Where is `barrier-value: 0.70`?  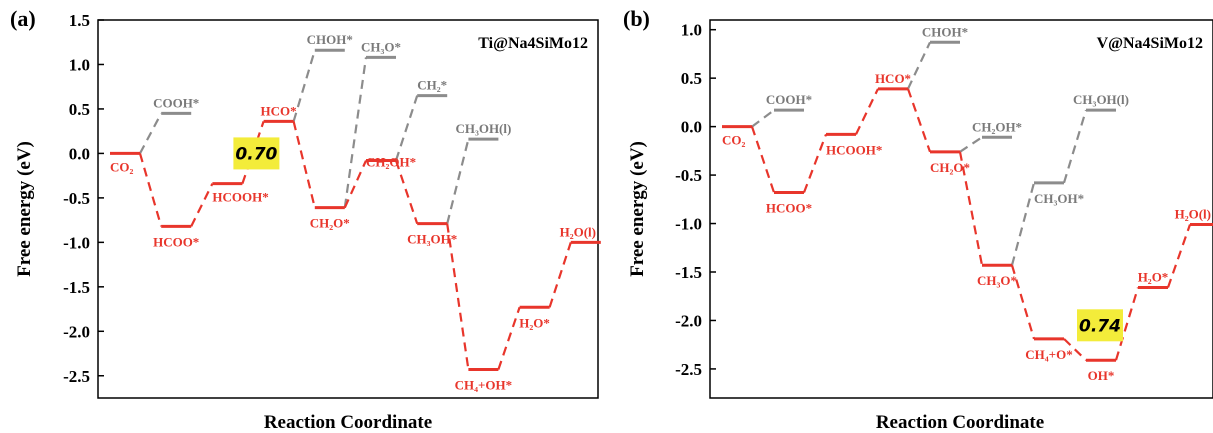 barrier-value: 0.70 is located at coordinates (256, 154).